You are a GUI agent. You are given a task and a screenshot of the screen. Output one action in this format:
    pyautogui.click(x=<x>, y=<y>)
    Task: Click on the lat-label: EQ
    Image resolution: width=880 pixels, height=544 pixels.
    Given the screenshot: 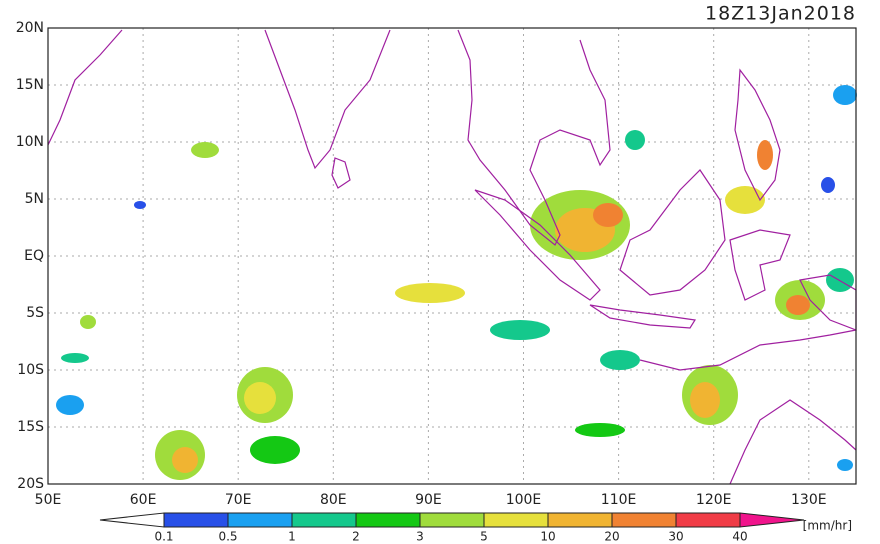 What is the action you would take?
    pyautogui.click(x=34, y=256)
    